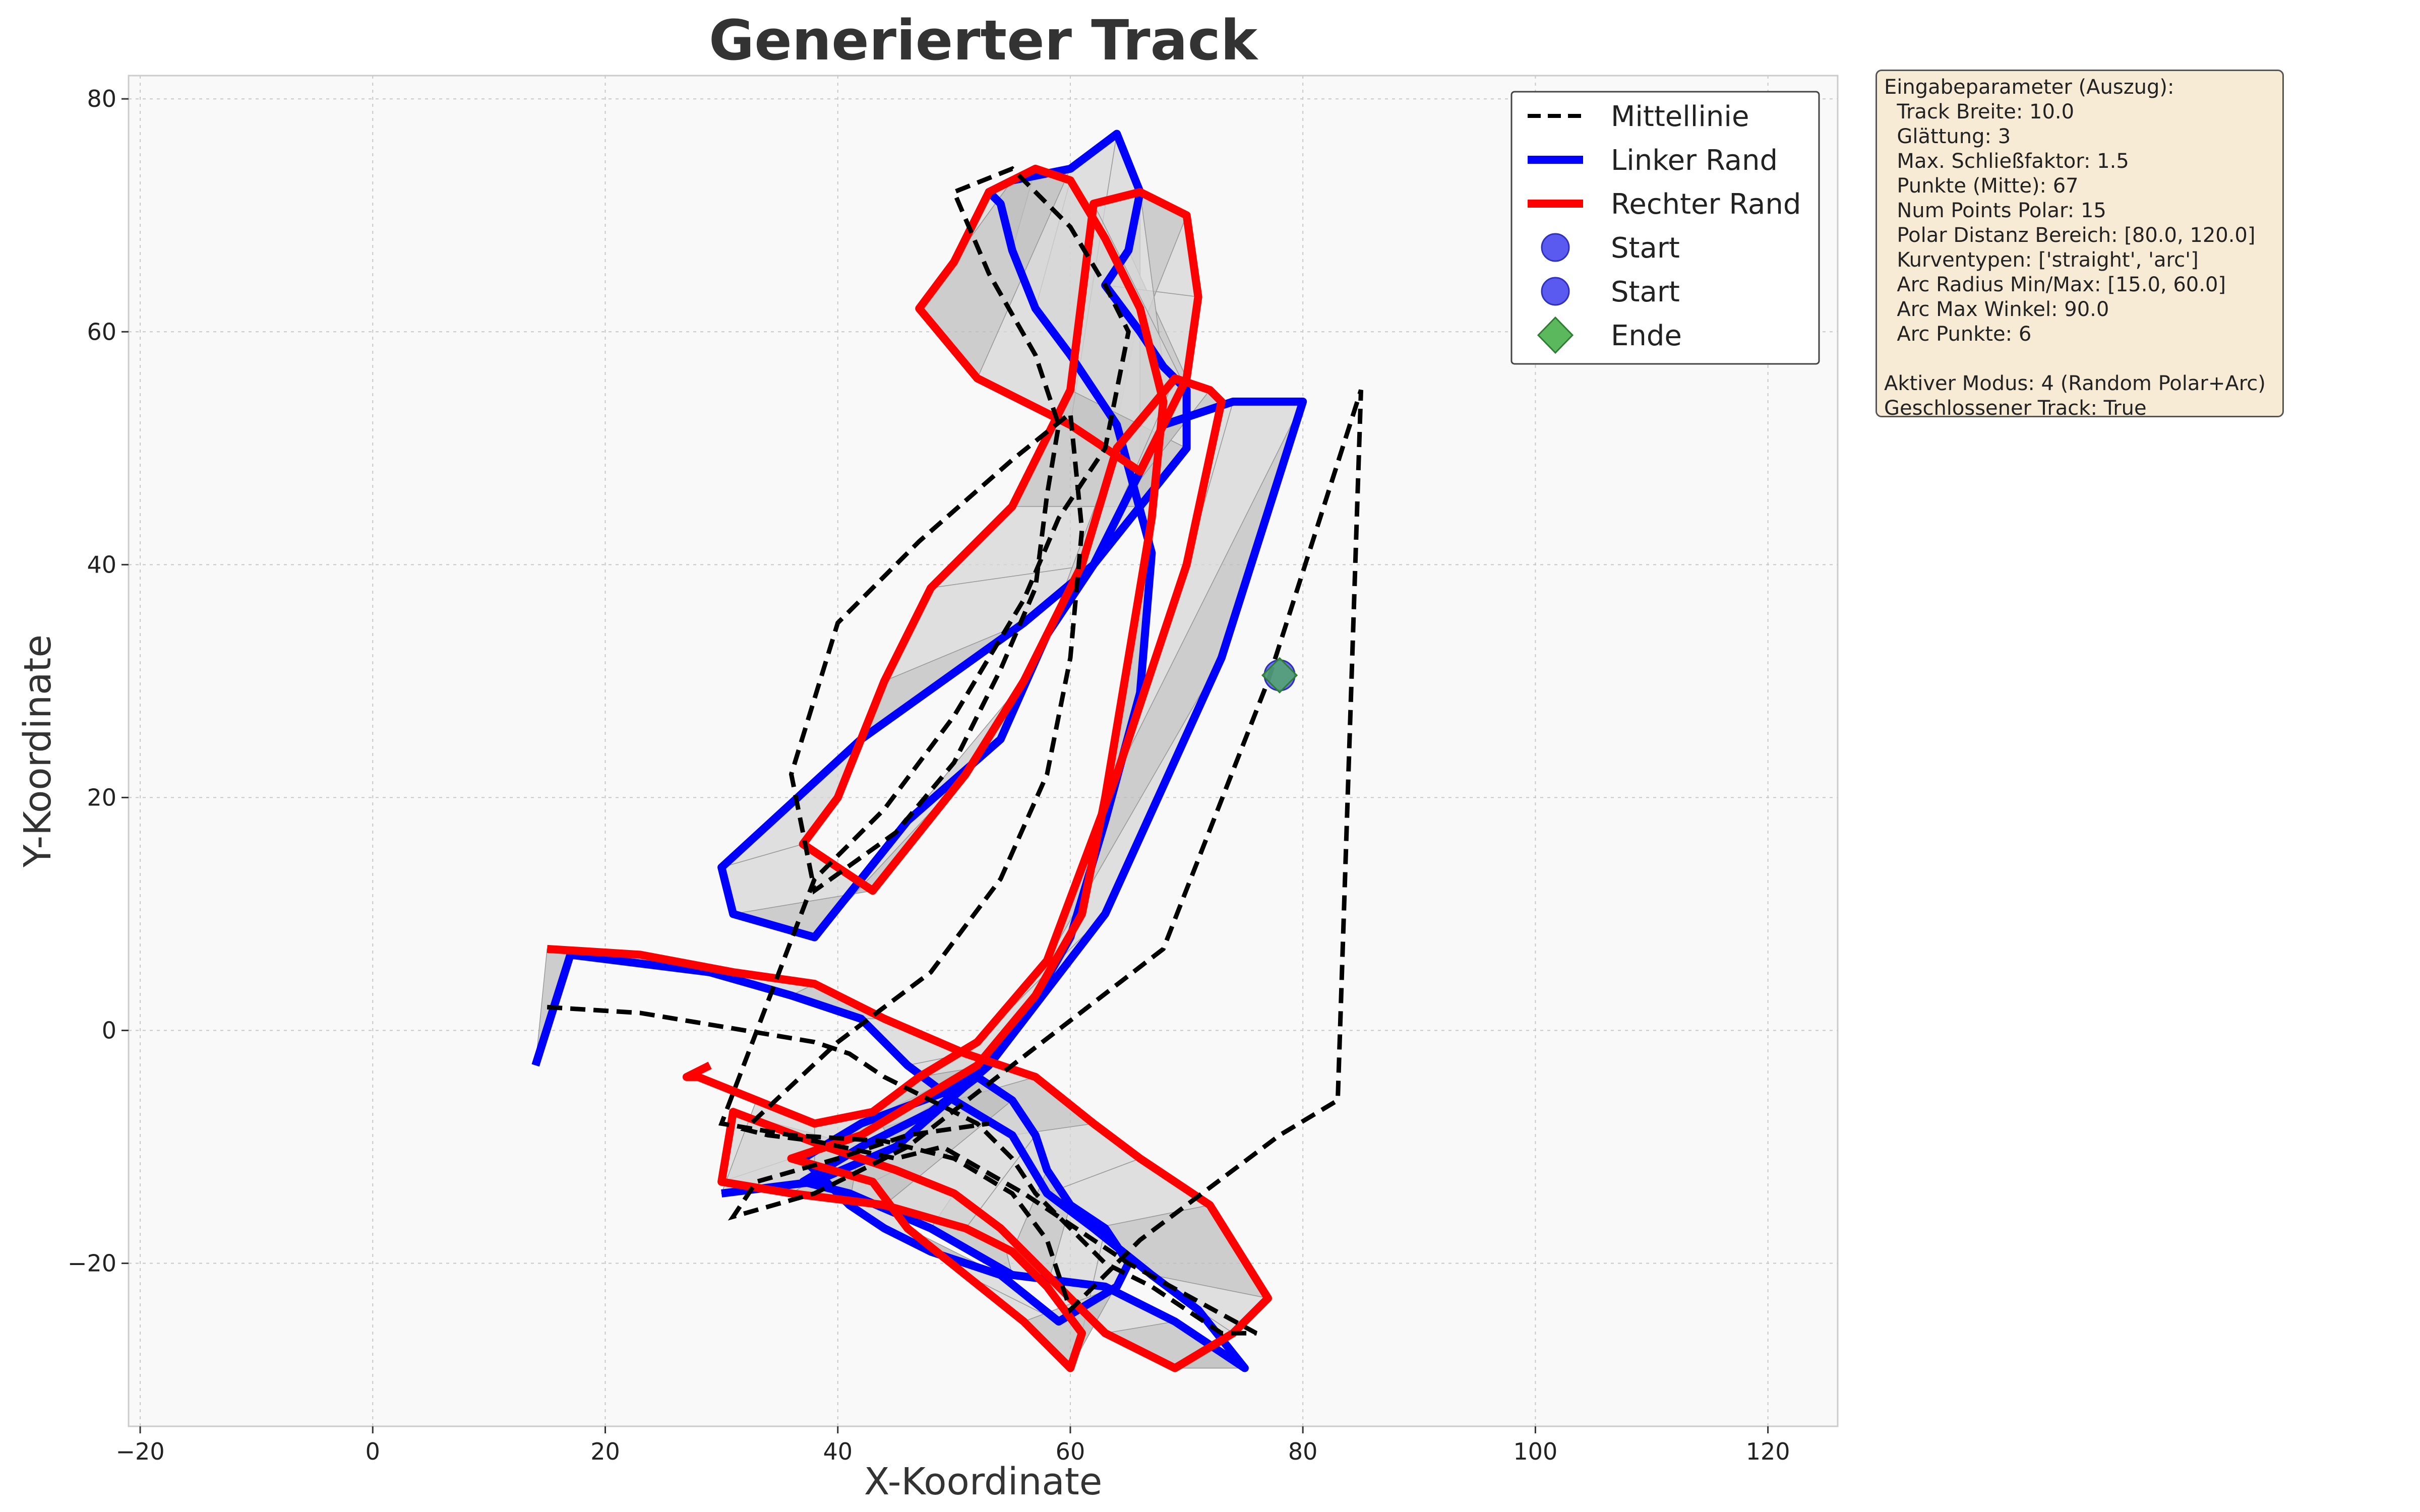 The height and width of the screenshot is (1512, 2420). What do you see at coordinates (37, 751) in the screenshot?
I see `y-axis-title: Y-Koordinate` at bounding box center [37, 751].